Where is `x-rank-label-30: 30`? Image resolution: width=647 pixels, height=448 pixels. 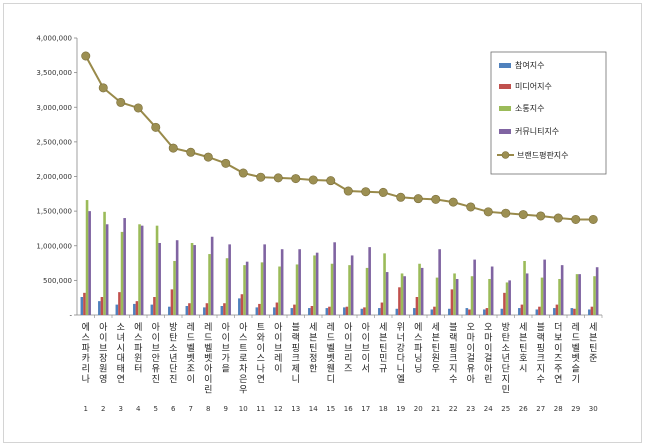
x-rank-label-30: 30 is located at coordinates (593, 409).